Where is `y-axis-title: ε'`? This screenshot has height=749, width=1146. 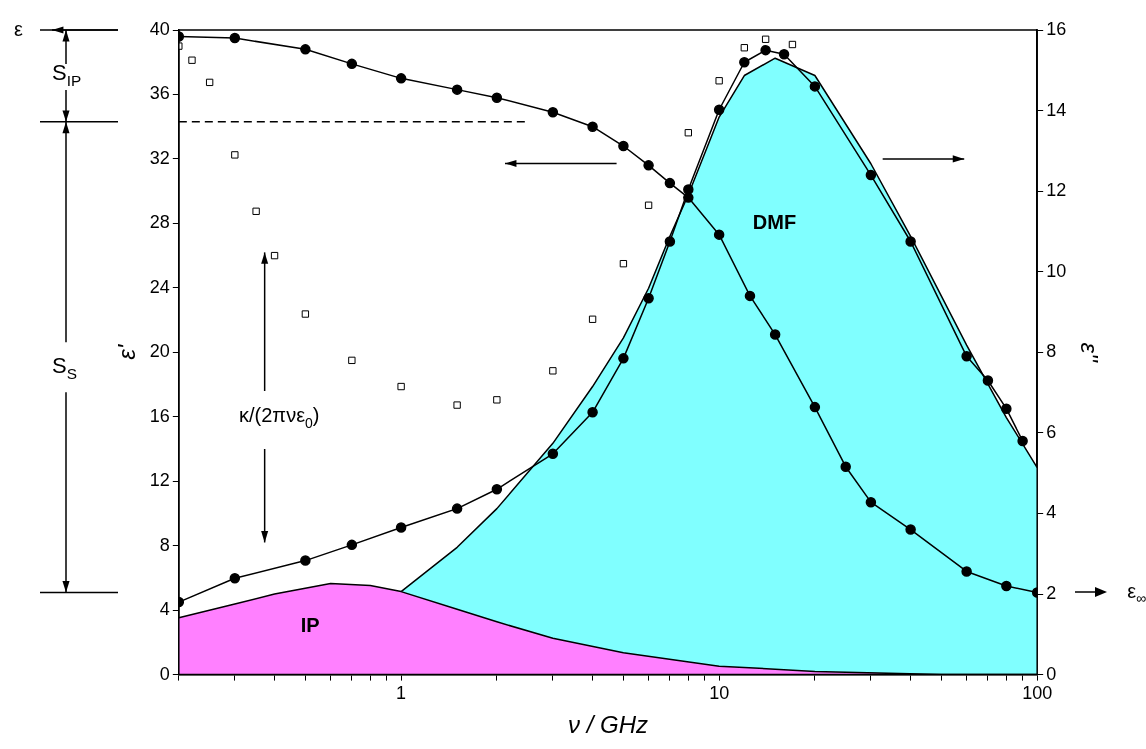 y-axis-title: ε' is located at coordinates (127, 351).